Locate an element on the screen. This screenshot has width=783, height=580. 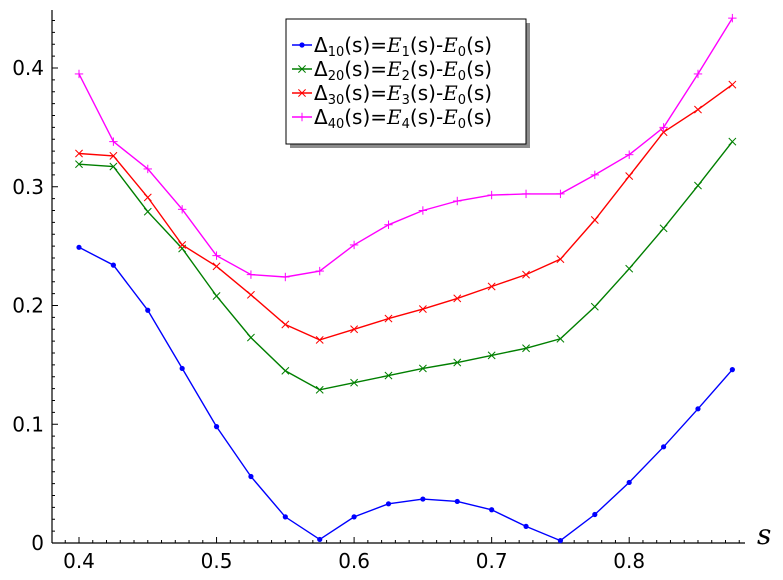
legend-box is located at coordinates (406, 81).